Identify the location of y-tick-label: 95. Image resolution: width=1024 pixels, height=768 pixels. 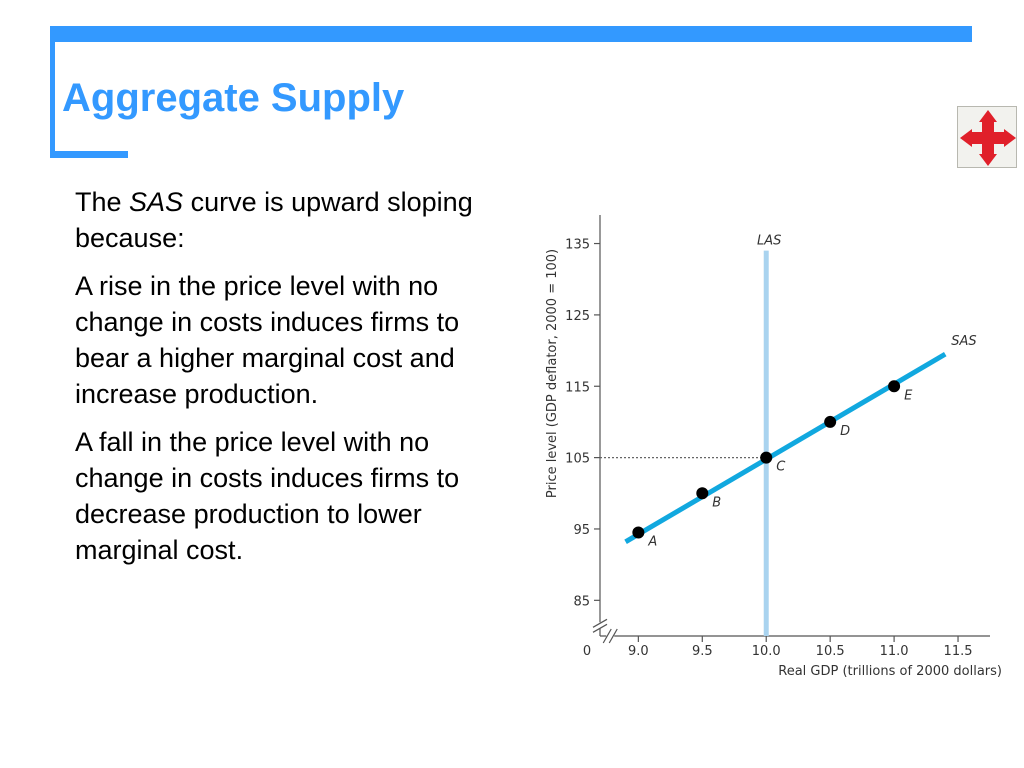
(581, 530).